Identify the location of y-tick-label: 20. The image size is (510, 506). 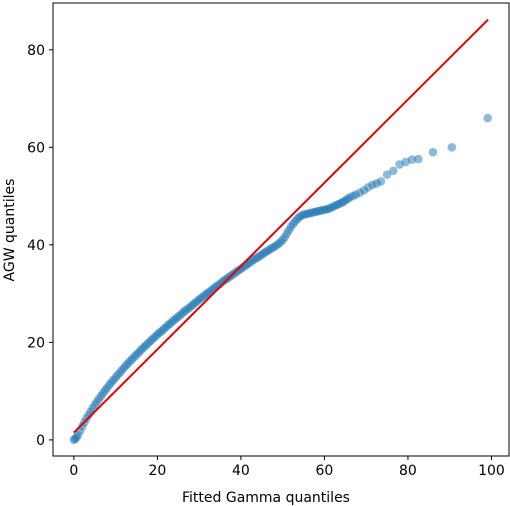
(36, 343).